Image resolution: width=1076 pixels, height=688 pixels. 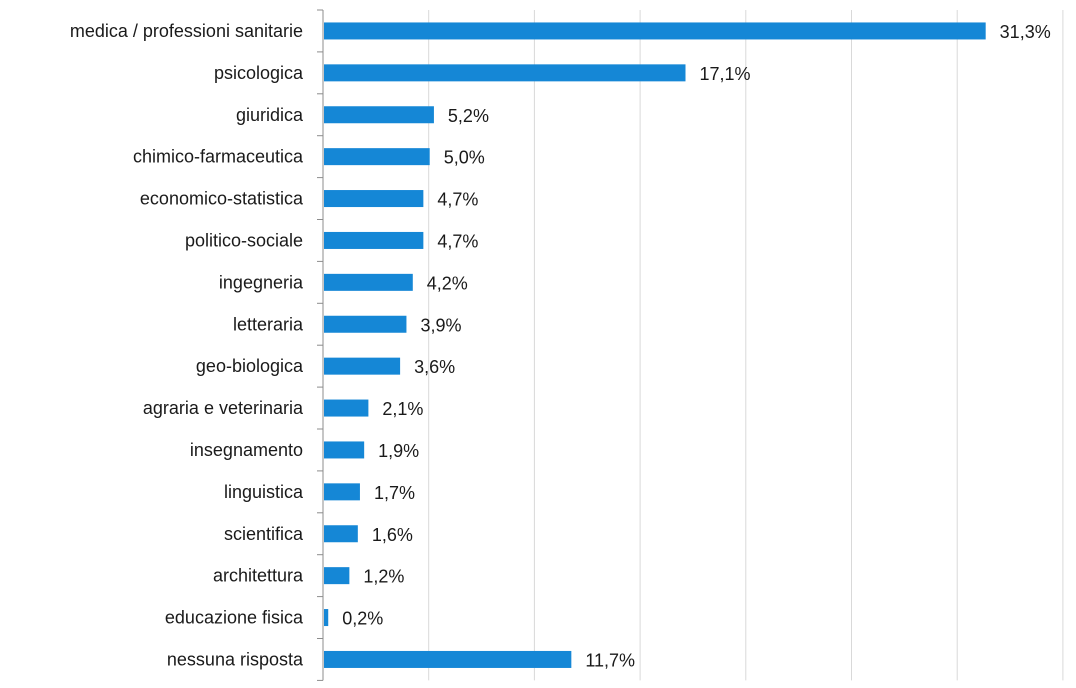 What do you see at coordinates (447, 283) in the screenshot?
I see `value-label: 4,2%` at bounding box center [447, 283].